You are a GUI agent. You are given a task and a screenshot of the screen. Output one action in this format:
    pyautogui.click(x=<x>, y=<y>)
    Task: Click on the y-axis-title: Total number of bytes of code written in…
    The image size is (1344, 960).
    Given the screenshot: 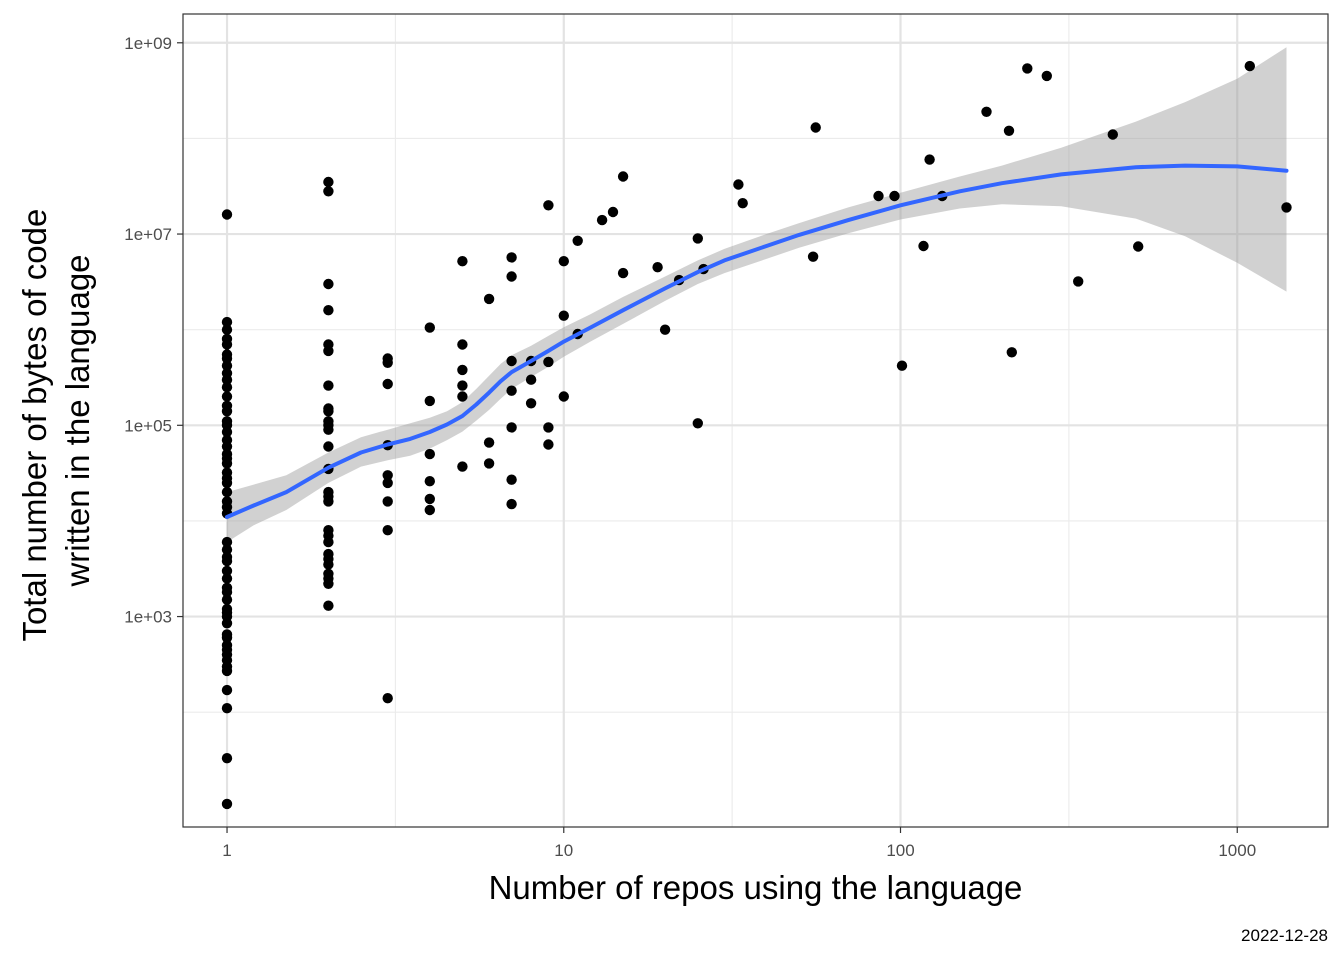 What is the action you would take?
    pyautogui.click(x=56, y=420)
    